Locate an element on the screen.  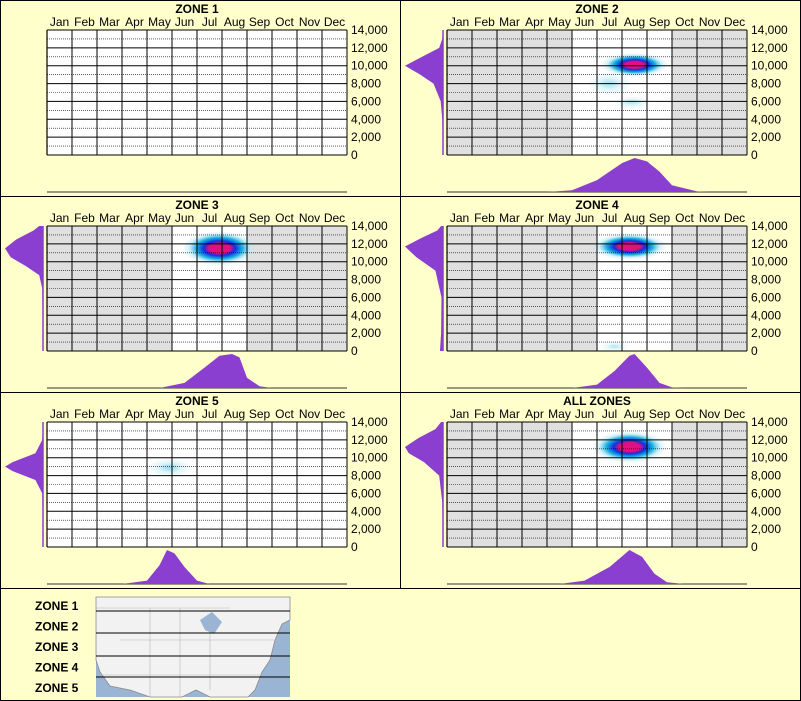
legend-zone-label: ZONE 4 is located at coordinates (57, 668).